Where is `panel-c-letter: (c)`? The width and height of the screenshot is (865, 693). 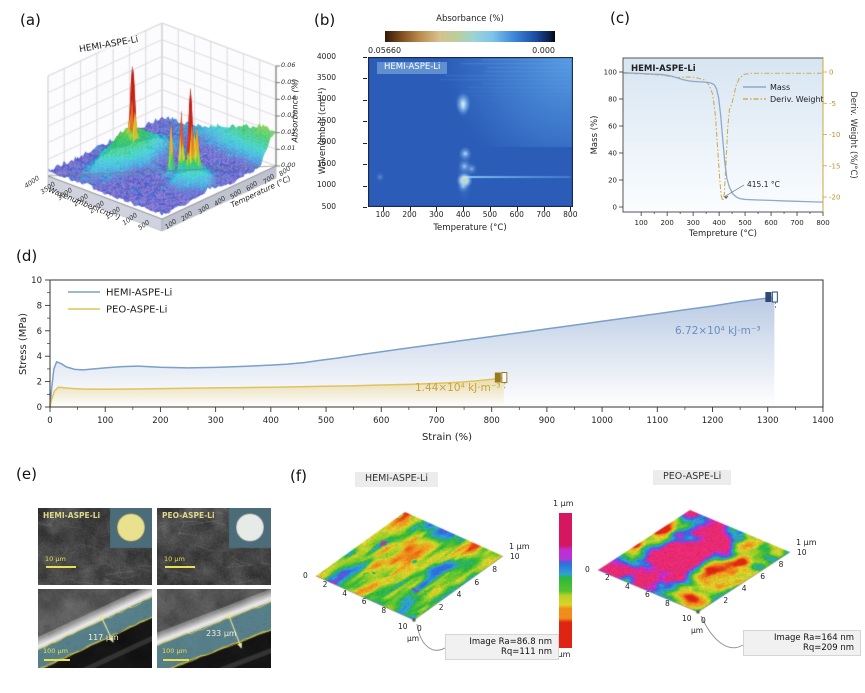
panel-c-letter: (c) is located at coordinates (620, 18).